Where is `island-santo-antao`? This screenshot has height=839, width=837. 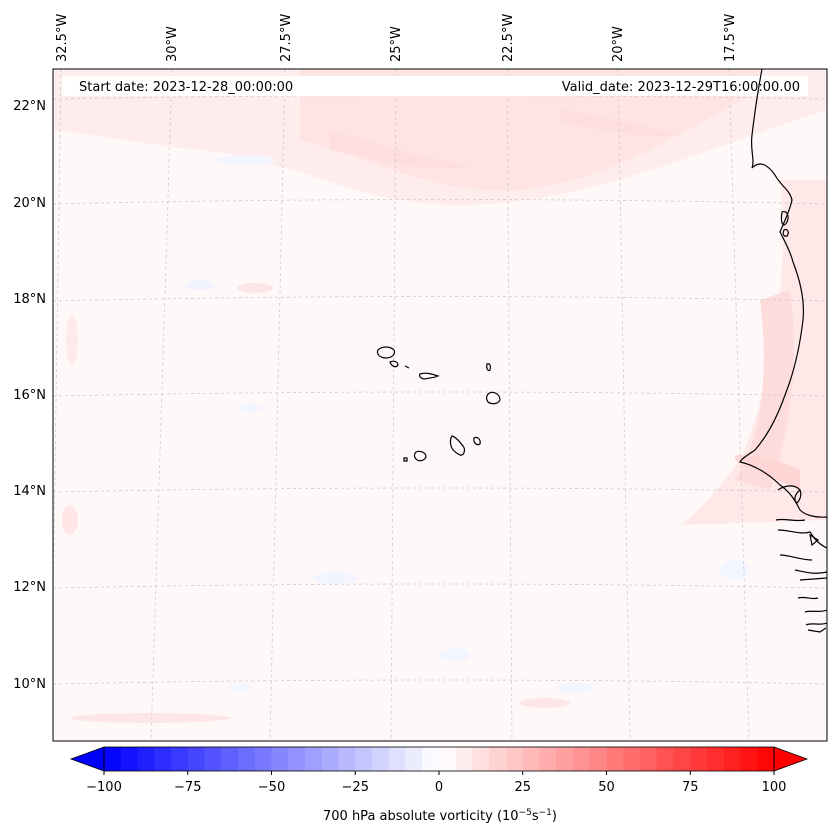
island-santo-antao is located at coordinates (386, 352).